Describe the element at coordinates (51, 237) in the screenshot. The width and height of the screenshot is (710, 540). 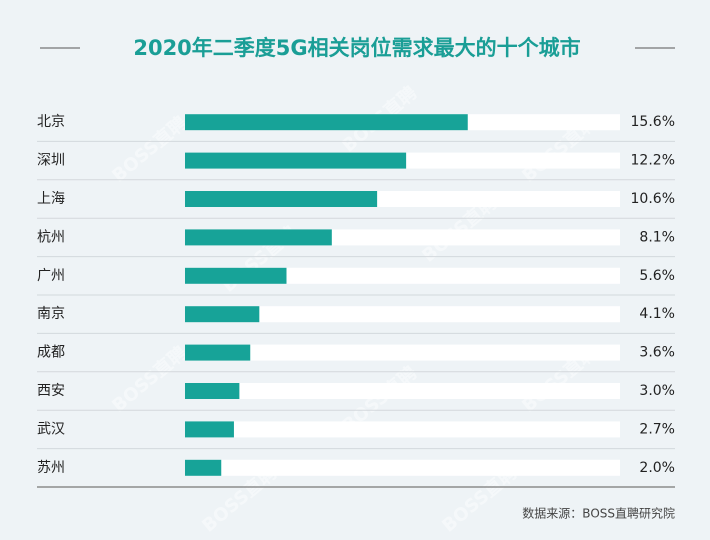
I see `y-tick-label: 杭州` at that location.